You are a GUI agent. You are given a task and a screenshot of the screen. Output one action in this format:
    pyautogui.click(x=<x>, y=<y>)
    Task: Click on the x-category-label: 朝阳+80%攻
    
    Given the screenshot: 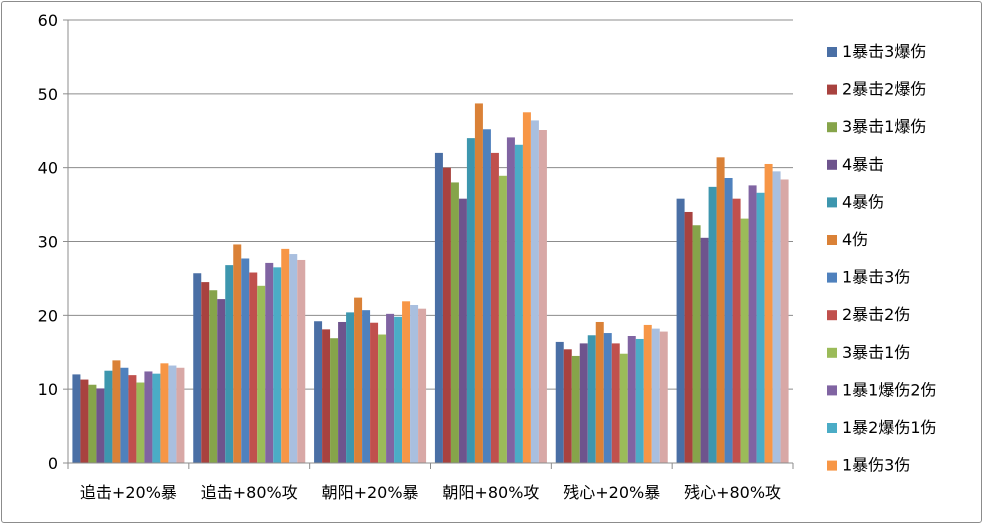 What is the action you would take?
    pyautogui.click(x=490, y=492)
    